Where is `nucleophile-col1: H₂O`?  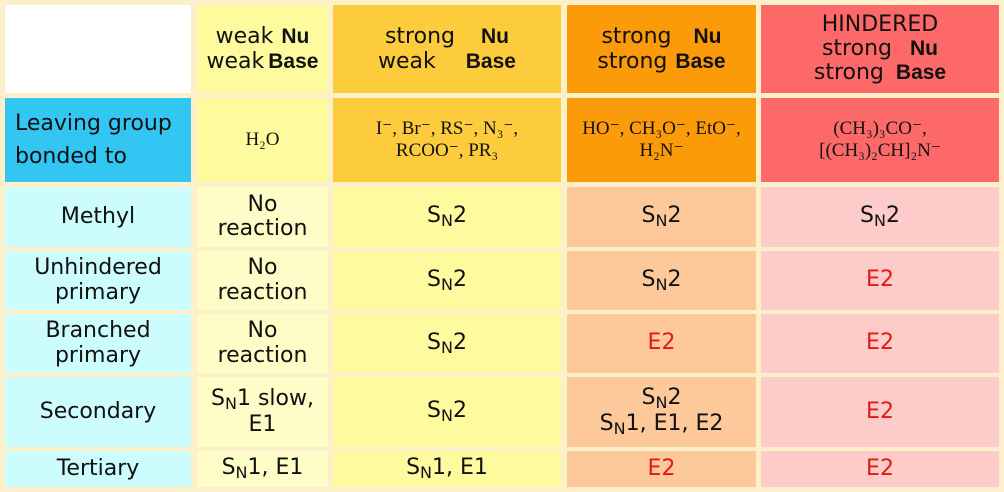
nucleophile-col1: H₂O is located at coordinates (262, 140).